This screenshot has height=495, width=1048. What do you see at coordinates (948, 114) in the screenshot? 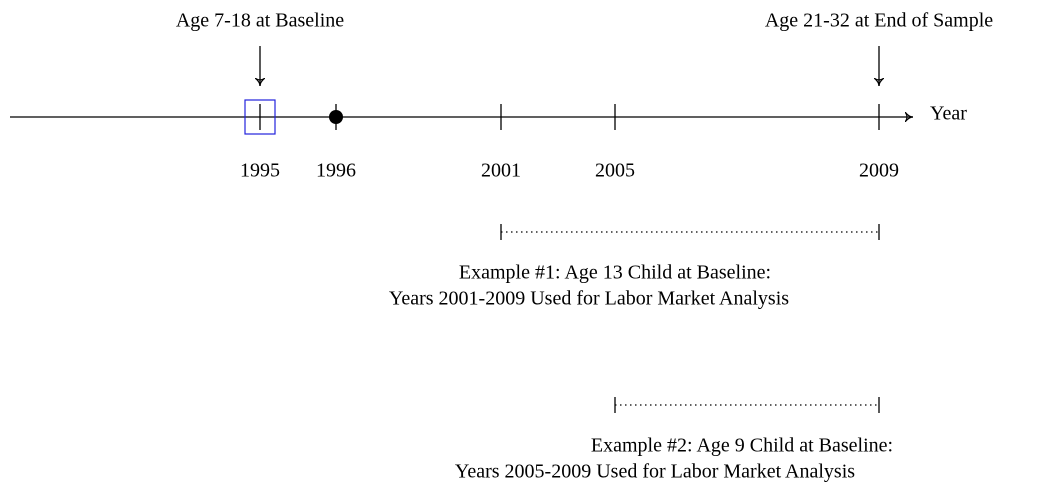
I see `axis-label: Year` at bounding box center [948, 114].